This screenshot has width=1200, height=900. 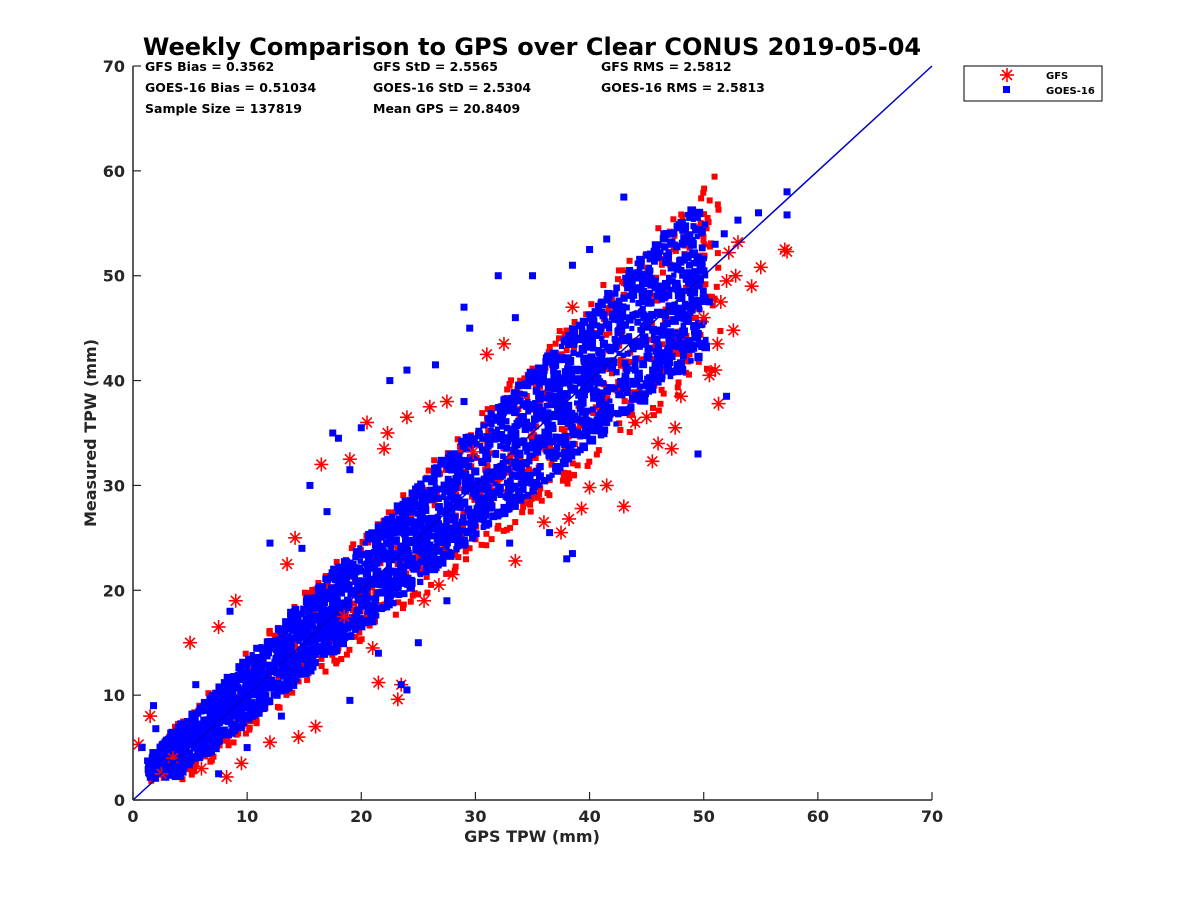 I want to click on y-tick-label: 20, so click(x=114, y=590).